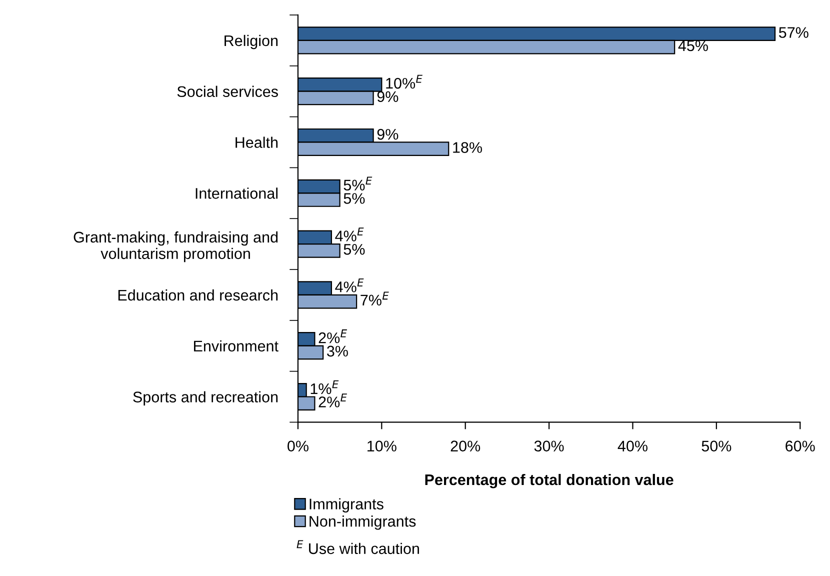  What do you see at coordinates (227, 92) in the screenshot?
I see `y-tick-label: Social services` at bounding box center [227, 92].